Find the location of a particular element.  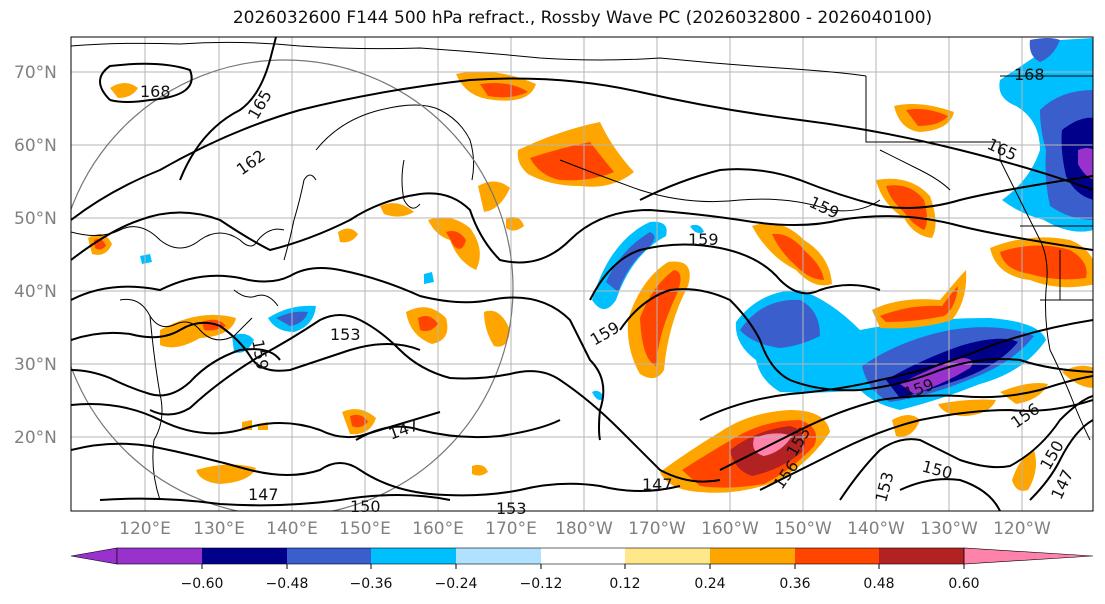

lon-label: 170°W is located at coordinates (657, 529).